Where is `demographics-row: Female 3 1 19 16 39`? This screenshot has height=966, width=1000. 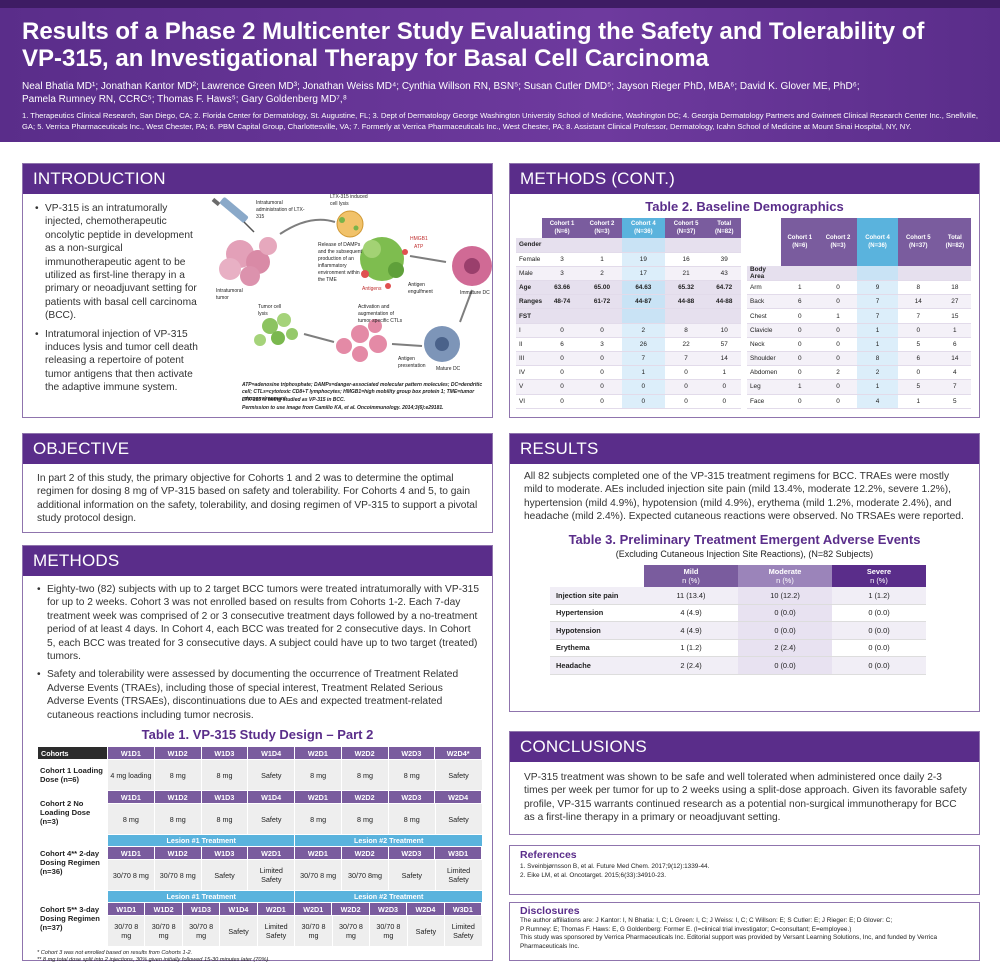 demographics-row: Female 3 1 19 16 39 is located at coordinates (628, 259).